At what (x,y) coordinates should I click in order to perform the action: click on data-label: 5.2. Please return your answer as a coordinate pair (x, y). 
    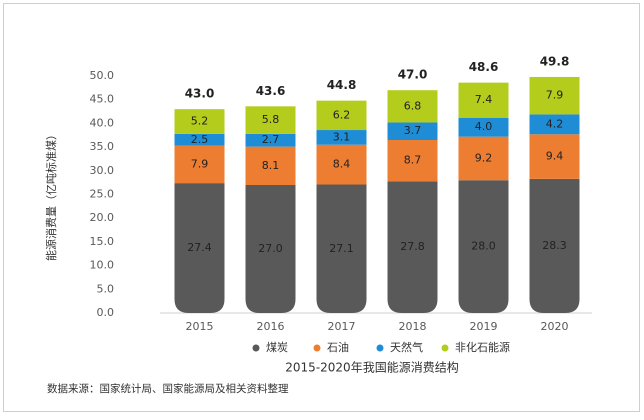
    Looking at the image, I should click on (200, 121).